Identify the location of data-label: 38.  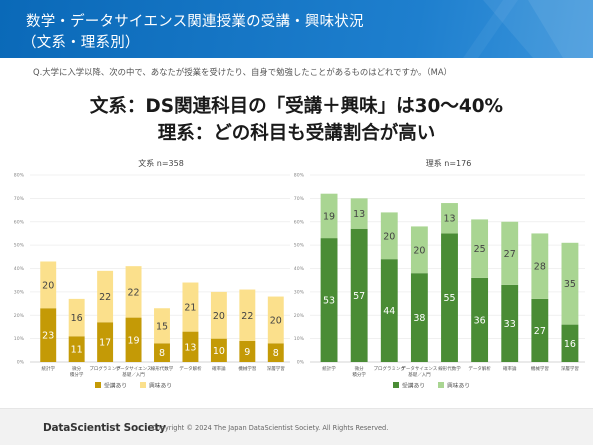
(419, 318).